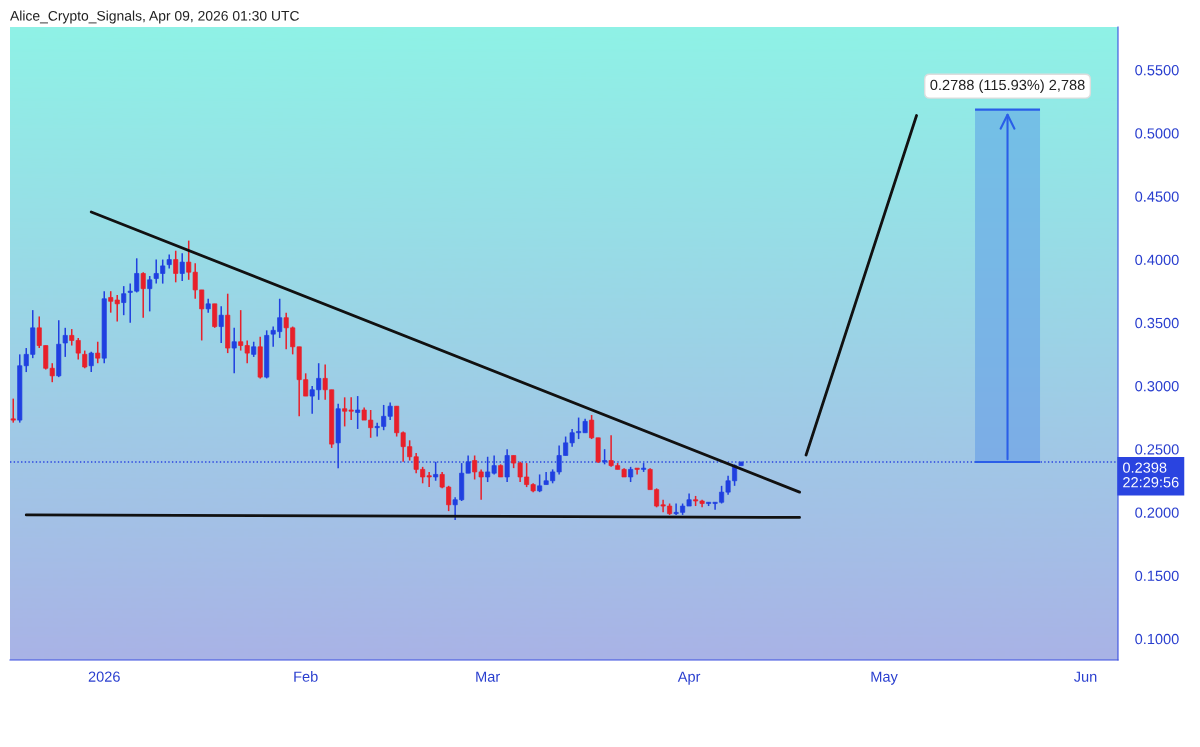  Describe the element at coordinates (1157, 512) in the screenshot. I see `y-tick-label: 0.2000` at that location.